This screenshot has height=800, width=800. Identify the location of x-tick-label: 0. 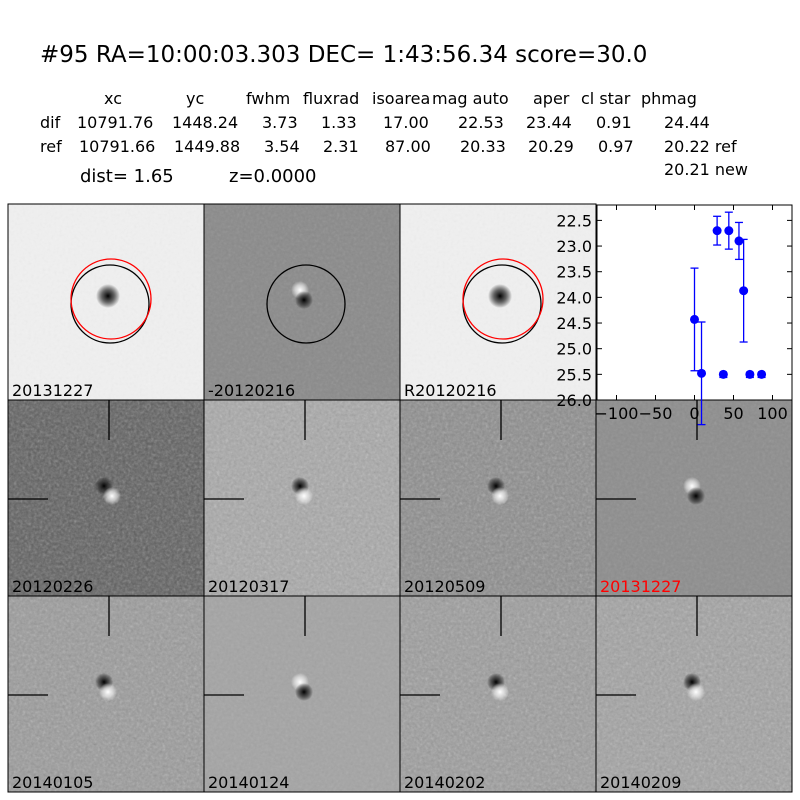
(694, 413).